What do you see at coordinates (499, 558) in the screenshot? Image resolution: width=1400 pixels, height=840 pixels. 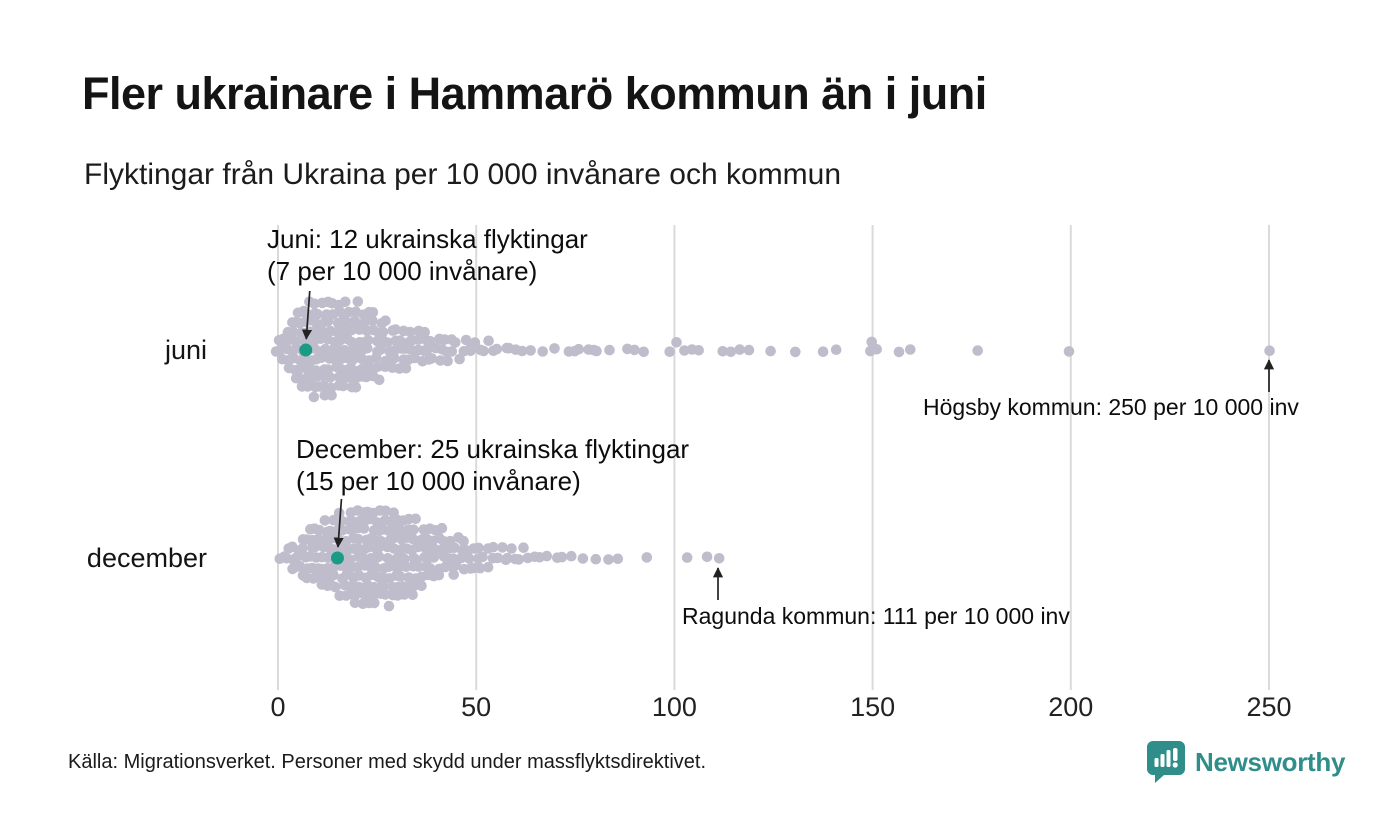 I see `swarm-december` at bounding box center [499, 558].